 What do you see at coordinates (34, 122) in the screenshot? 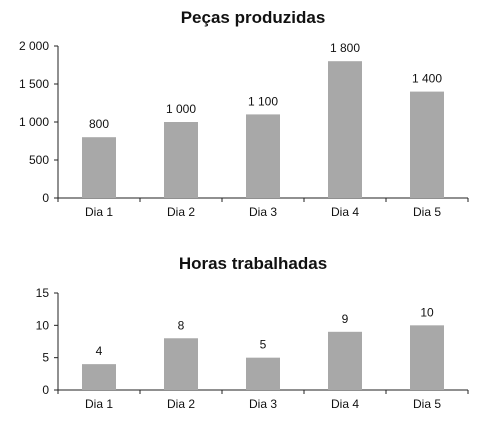
I see `y-tick-label: 1 000` at bounding box center [34, 122].